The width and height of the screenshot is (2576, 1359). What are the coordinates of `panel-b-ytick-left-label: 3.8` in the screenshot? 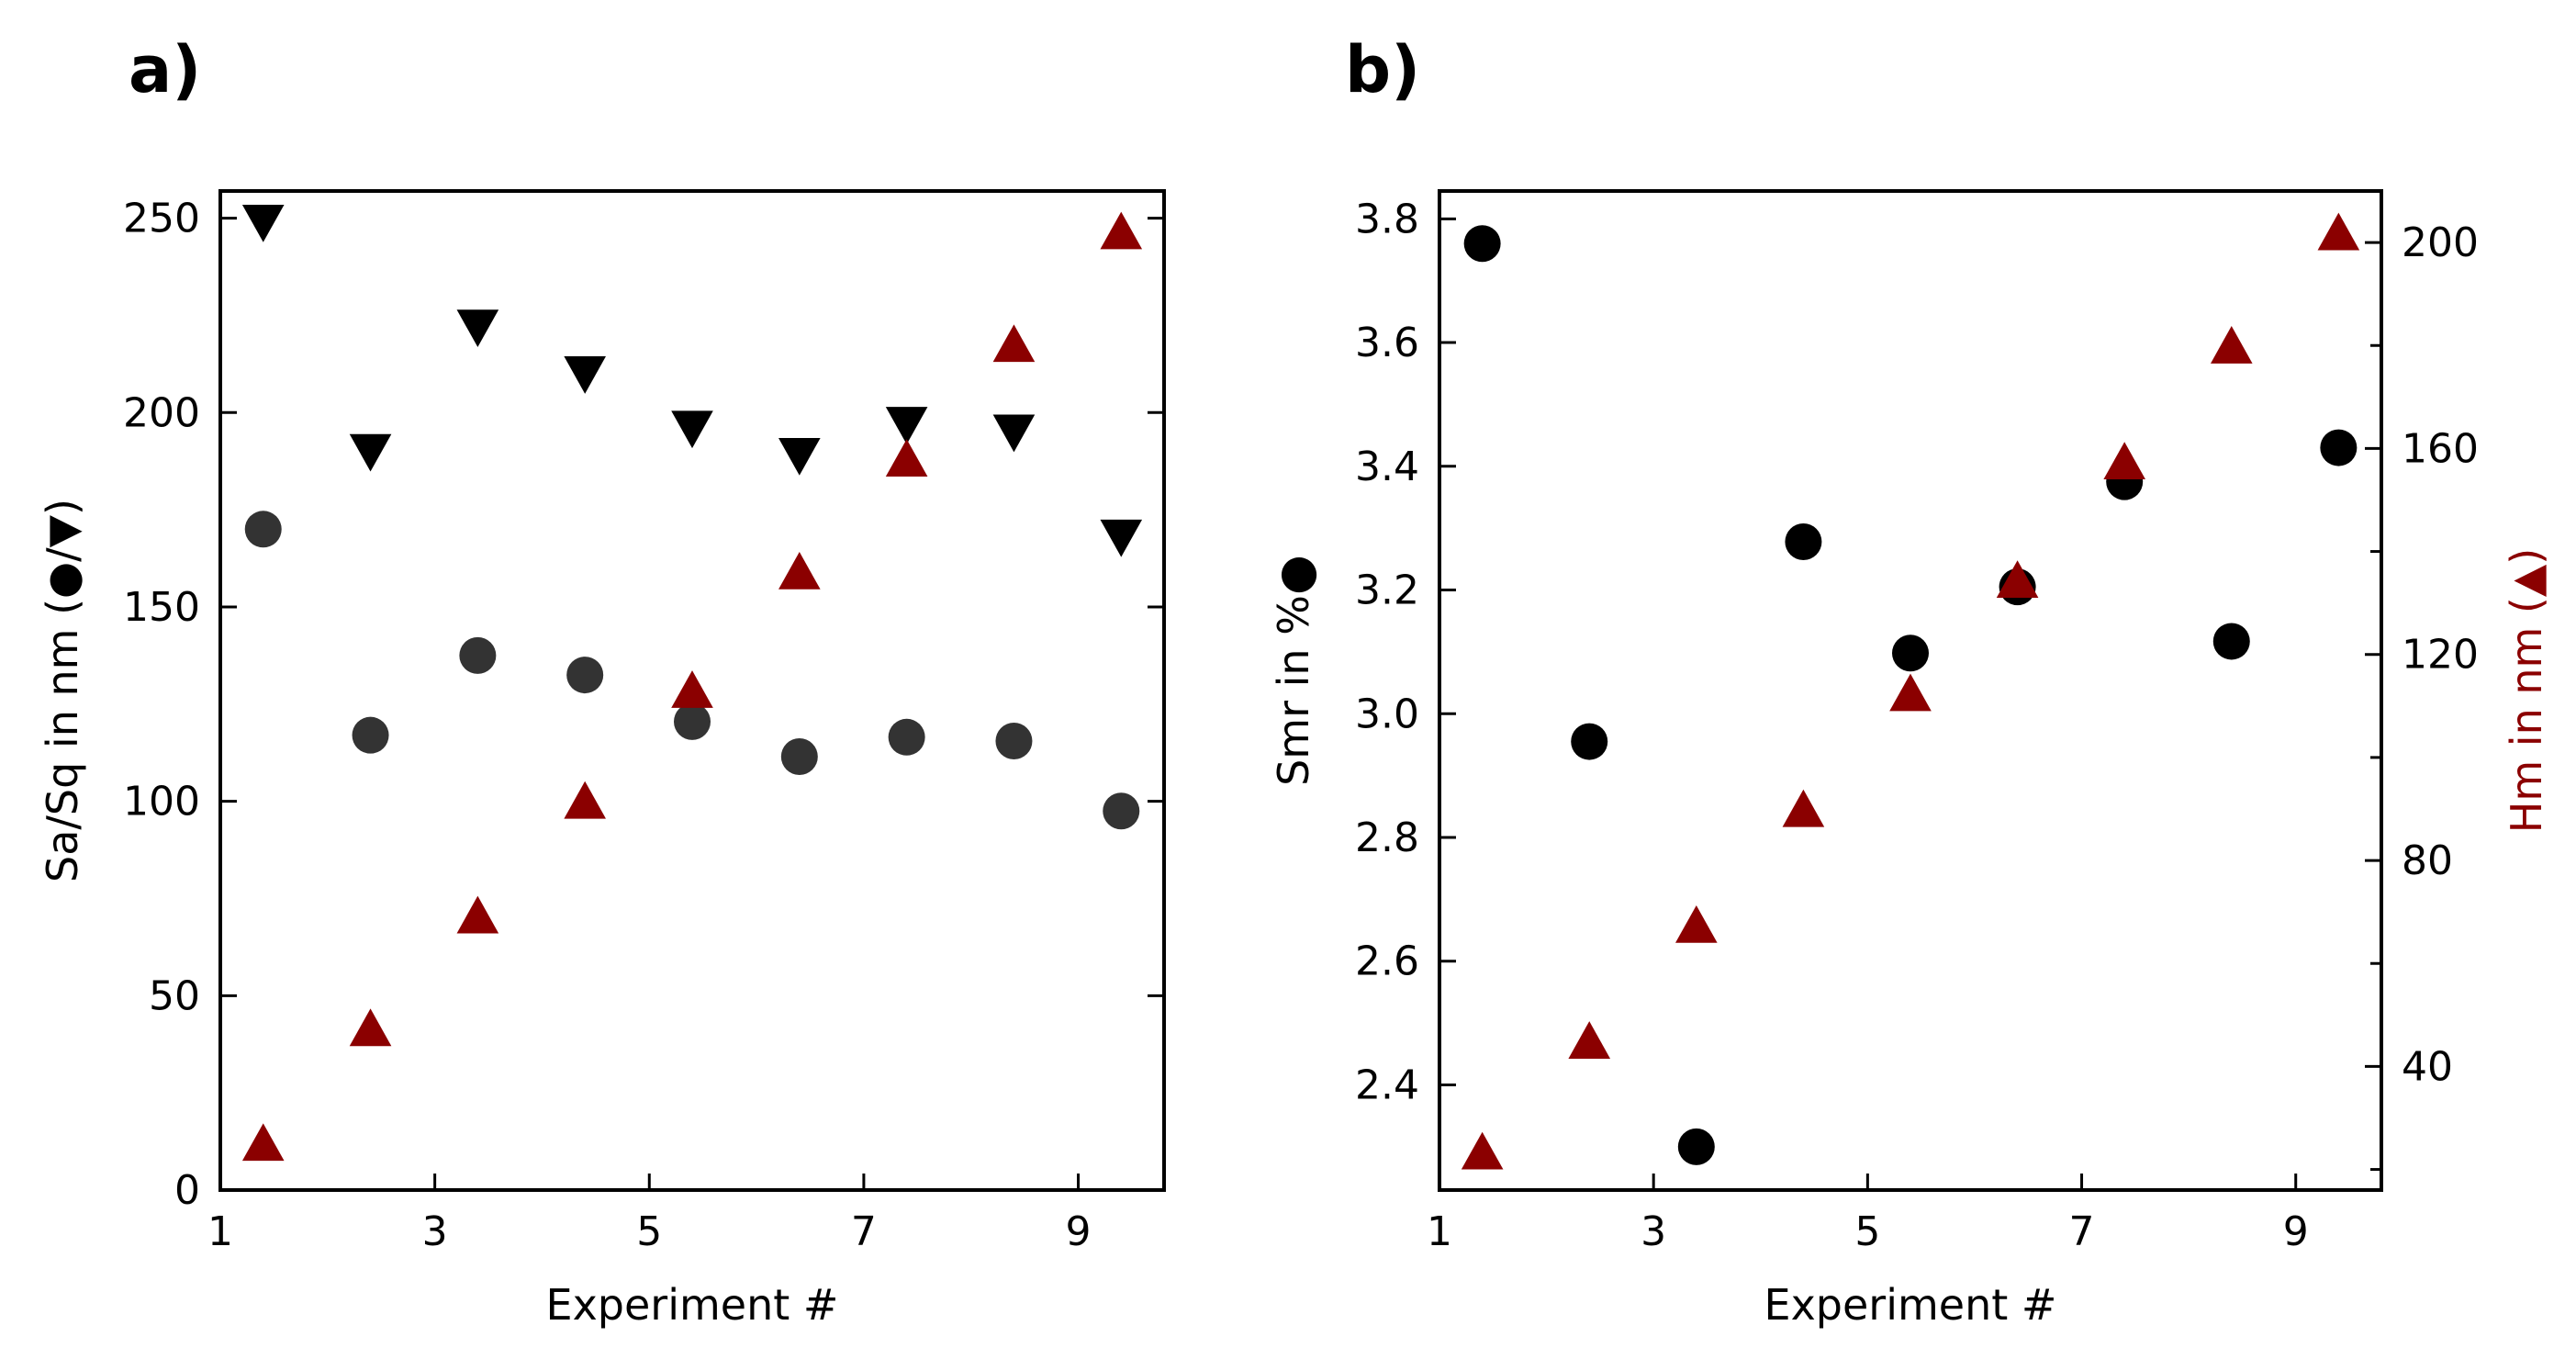 It's located at (1387, 219).